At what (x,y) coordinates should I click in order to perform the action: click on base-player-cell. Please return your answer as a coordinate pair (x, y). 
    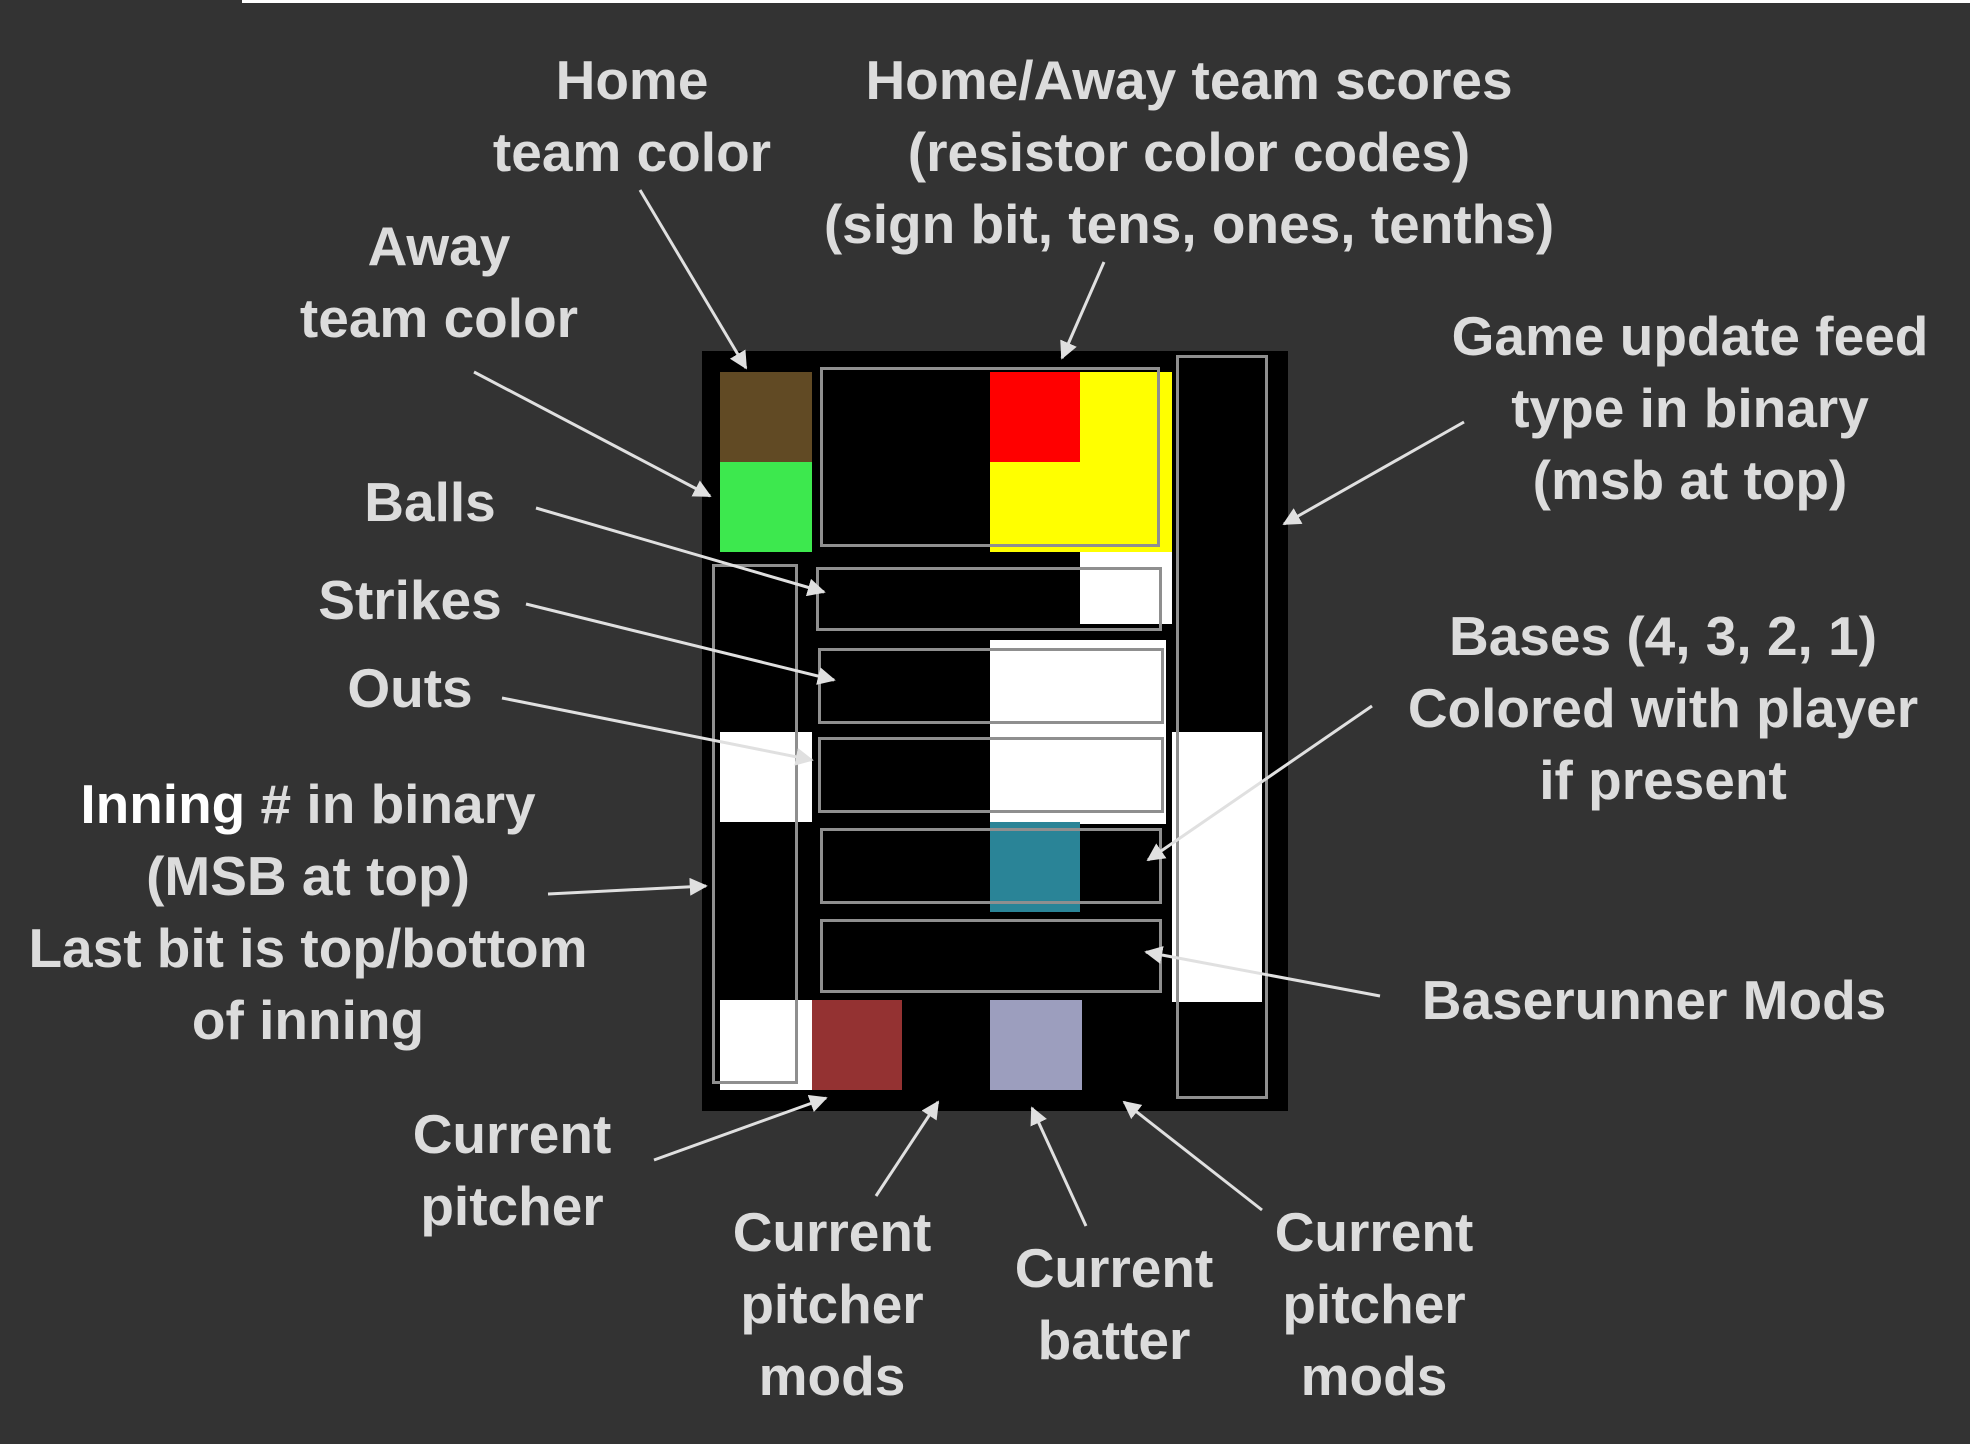
    Looking at the image, I should click on (1035, 867).